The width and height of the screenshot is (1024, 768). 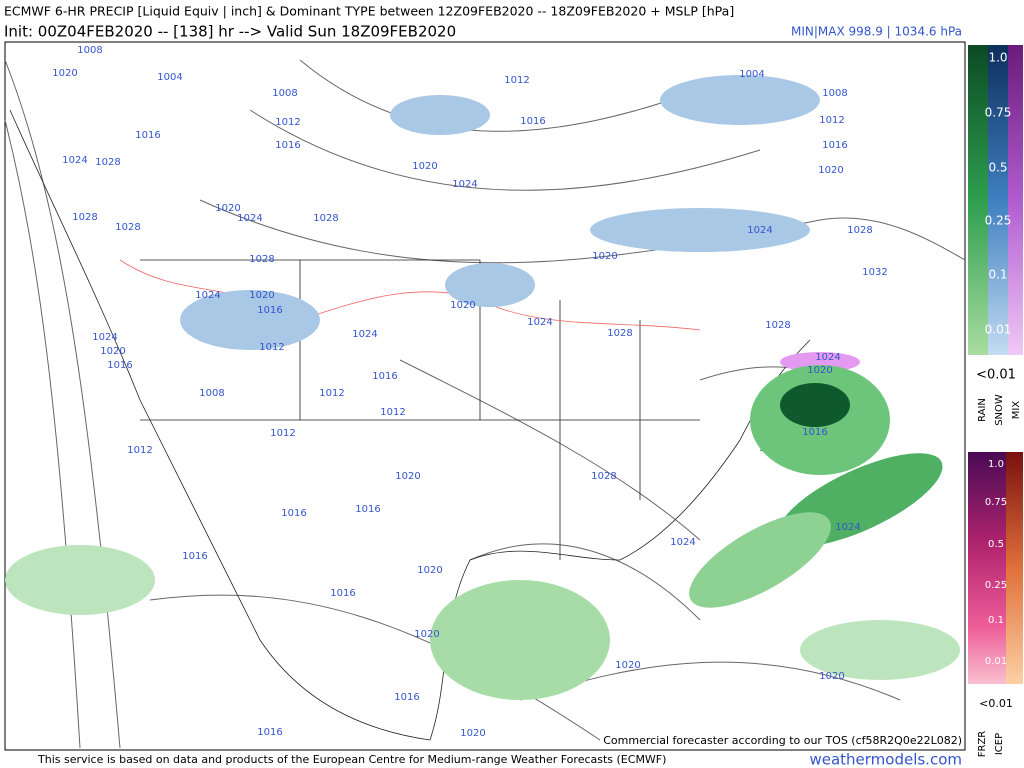 What do you see at coordinates (1016, 410) in the screenshot?
I see `legend-type: MIX` at bounding box center [1016, 410].